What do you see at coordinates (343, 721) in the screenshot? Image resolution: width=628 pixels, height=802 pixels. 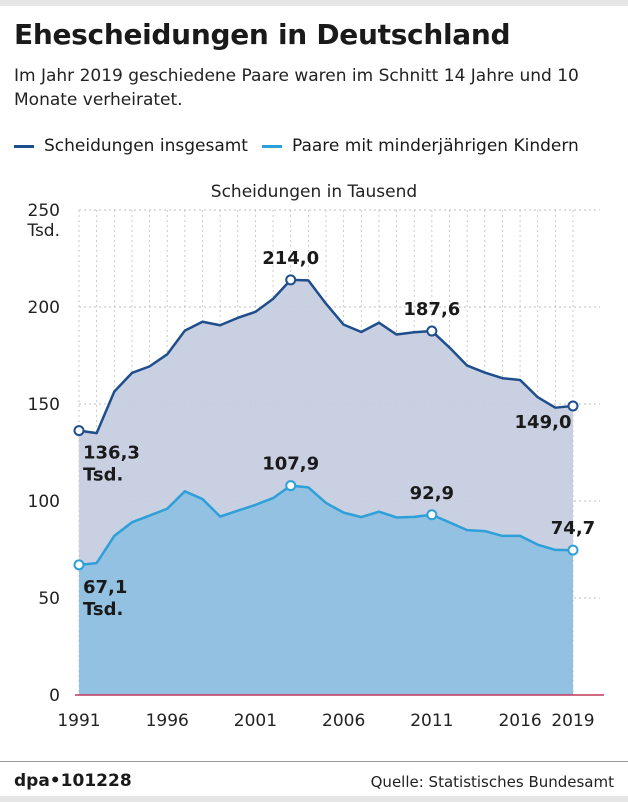 I see `x-tick-label: 2006` at bounding box center [343, 721].